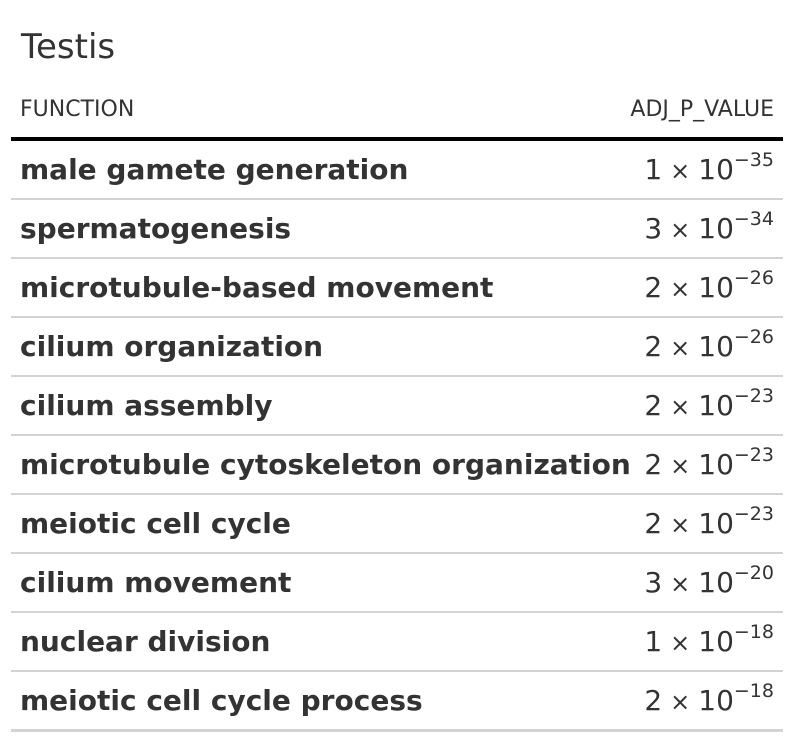 This screenshot has width=793, height=744. What do you see at coordinates (697, 229) in the screenshot?
I see `adj-p-value-cell: 3 × 10⁻³⁴` at bounding box center [697, 229].